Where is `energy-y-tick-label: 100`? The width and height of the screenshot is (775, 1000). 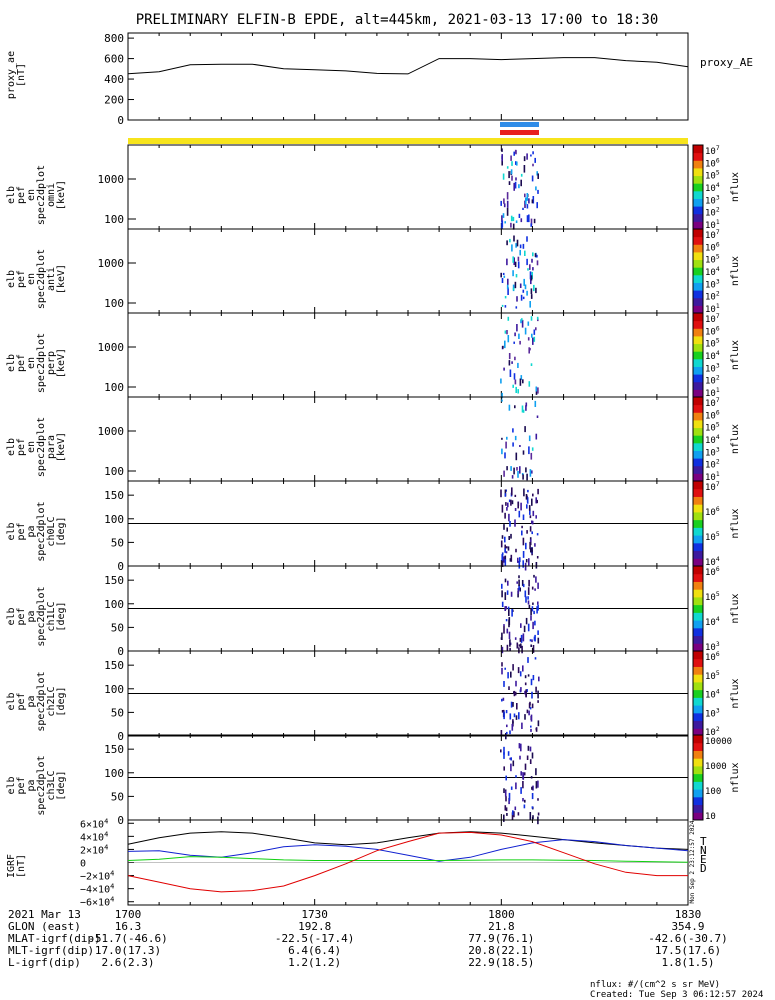 energy-y-tick-label: 100 is located at coordinates (114, 471).